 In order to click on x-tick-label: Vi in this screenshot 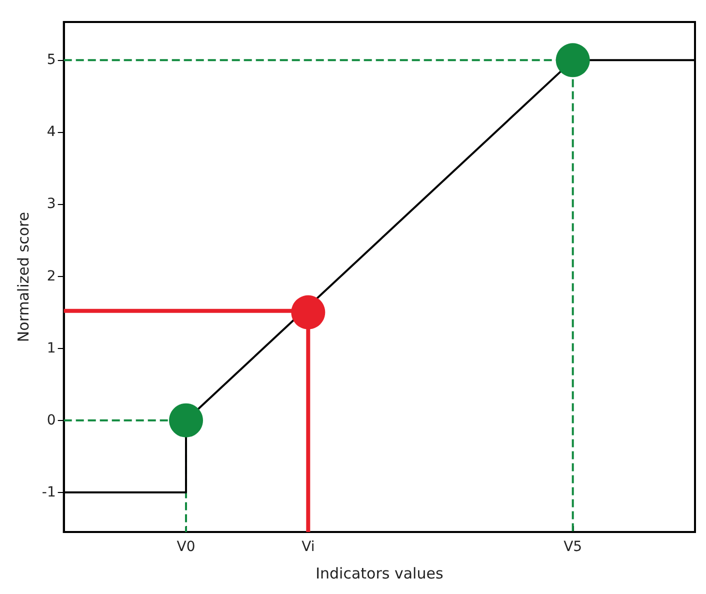, I will do `click(308, 547)`.